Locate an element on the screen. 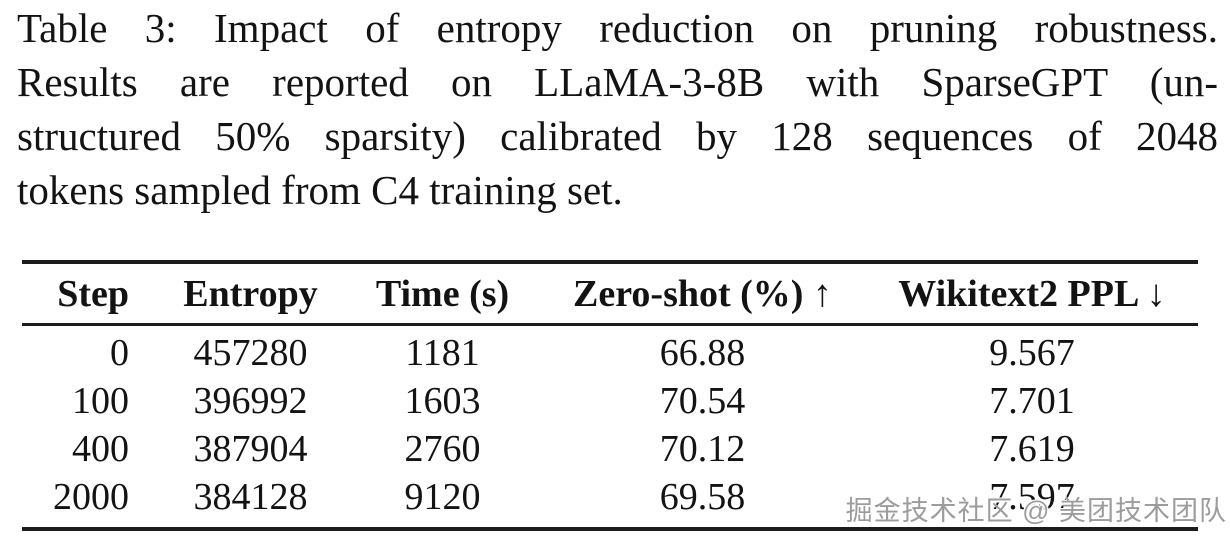 The width and height of the screenshot is (1230, 543). column-header-time: Time (s) is located at coordinates (442, 294).